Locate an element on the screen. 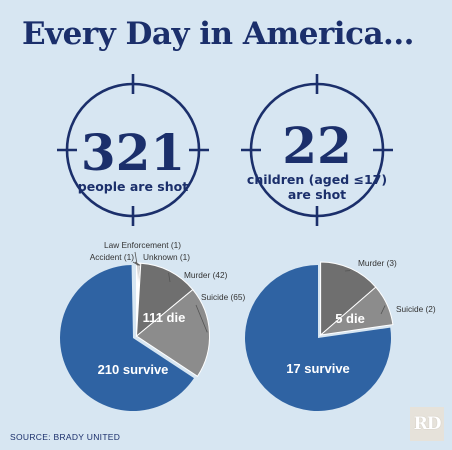  survive-label: 17 survive is located at coordinates (318, 368).